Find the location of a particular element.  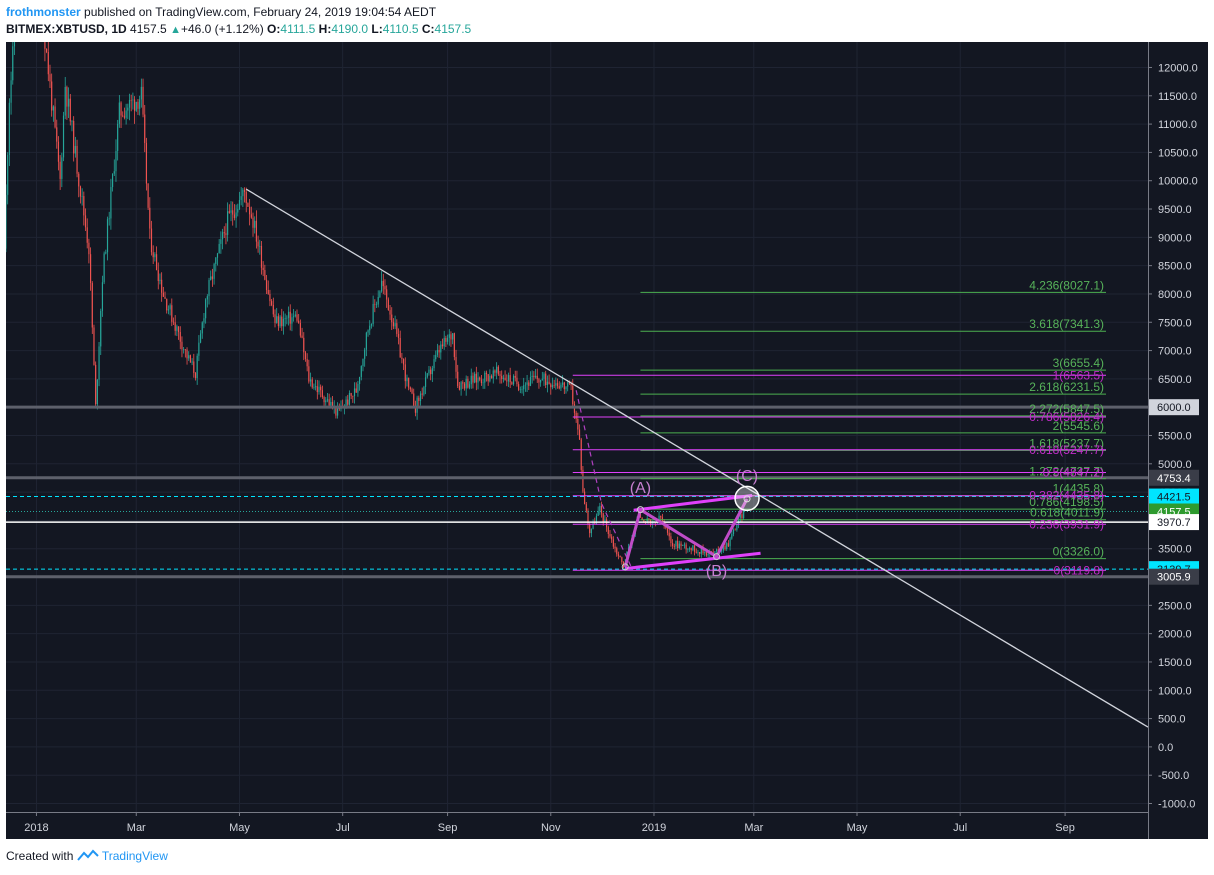

price-tick-label: 0.0 is located at coordinates (1165, 748).